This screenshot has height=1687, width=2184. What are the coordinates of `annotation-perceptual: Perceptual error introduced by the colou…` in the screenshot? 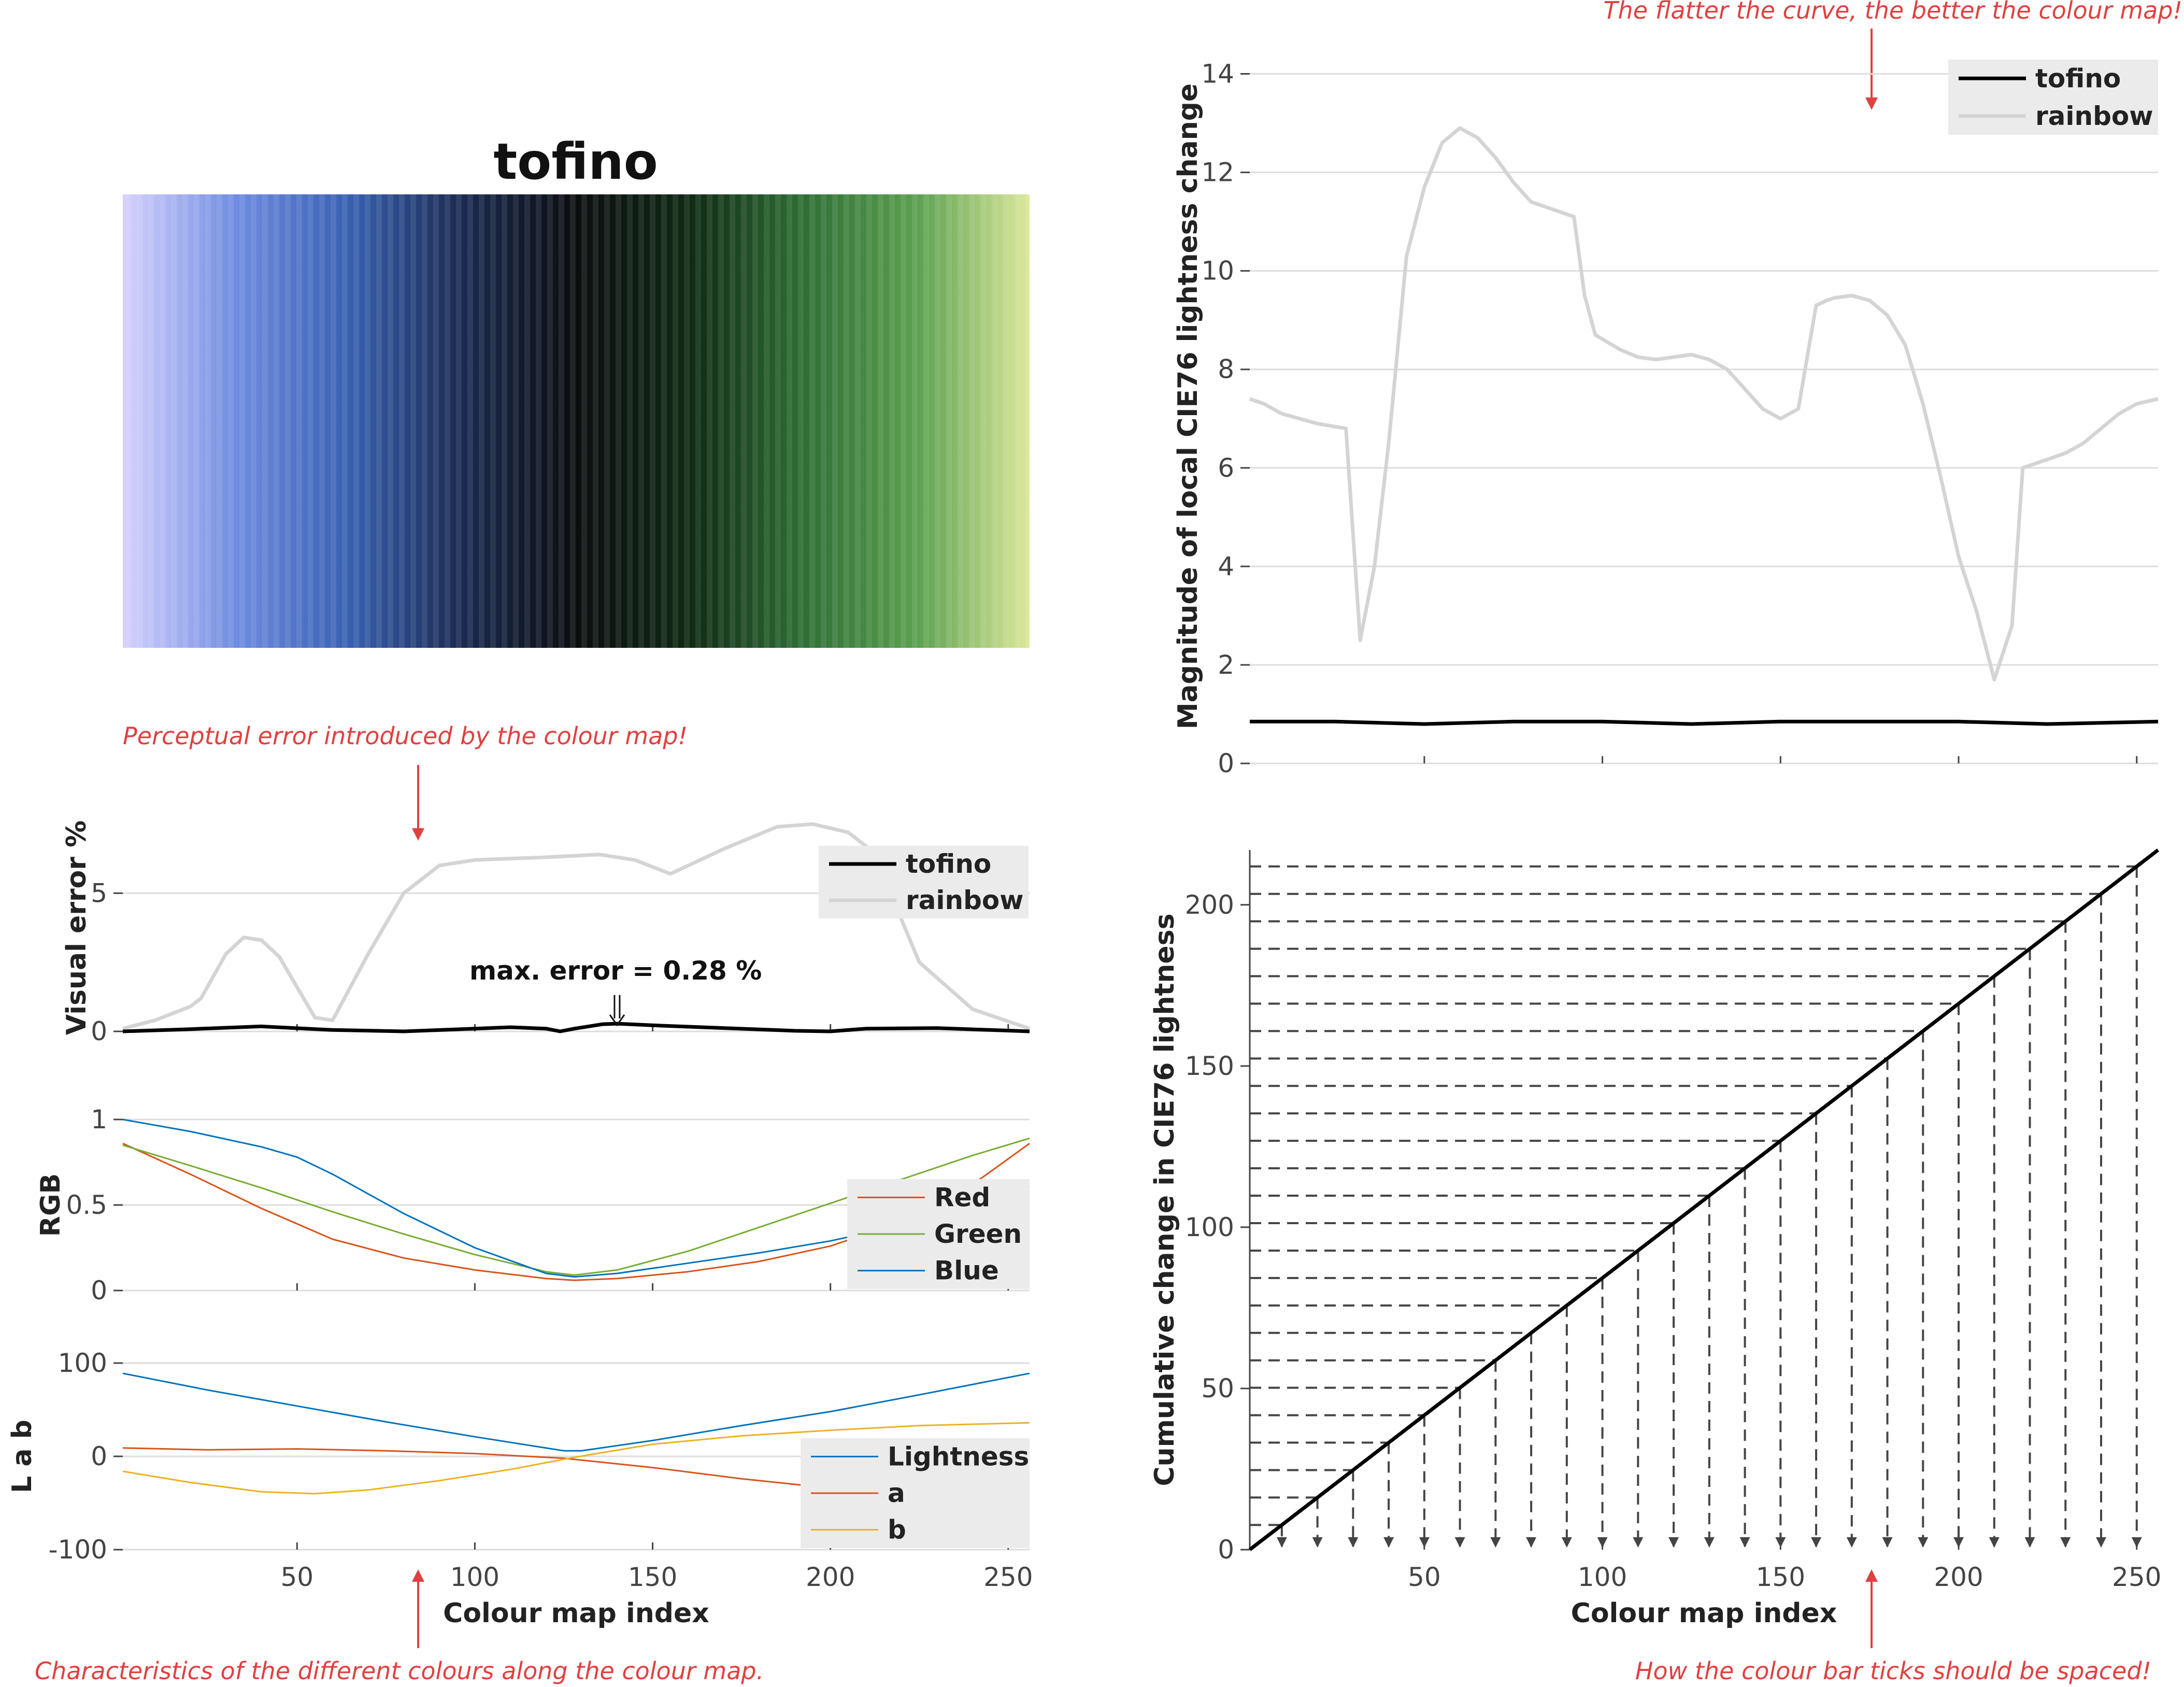 It's located at (405, 736).